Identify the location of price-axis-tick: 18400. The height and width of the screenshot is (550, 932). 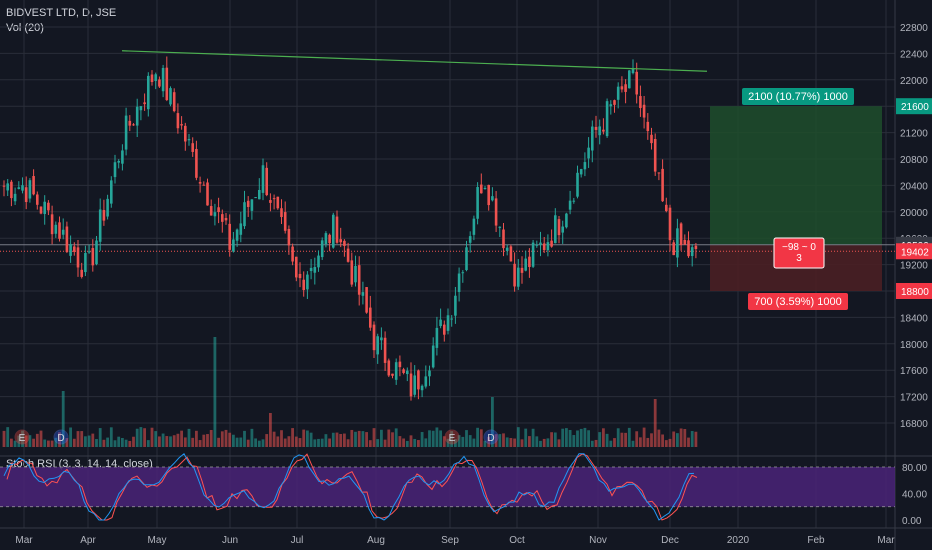
(914, 318).